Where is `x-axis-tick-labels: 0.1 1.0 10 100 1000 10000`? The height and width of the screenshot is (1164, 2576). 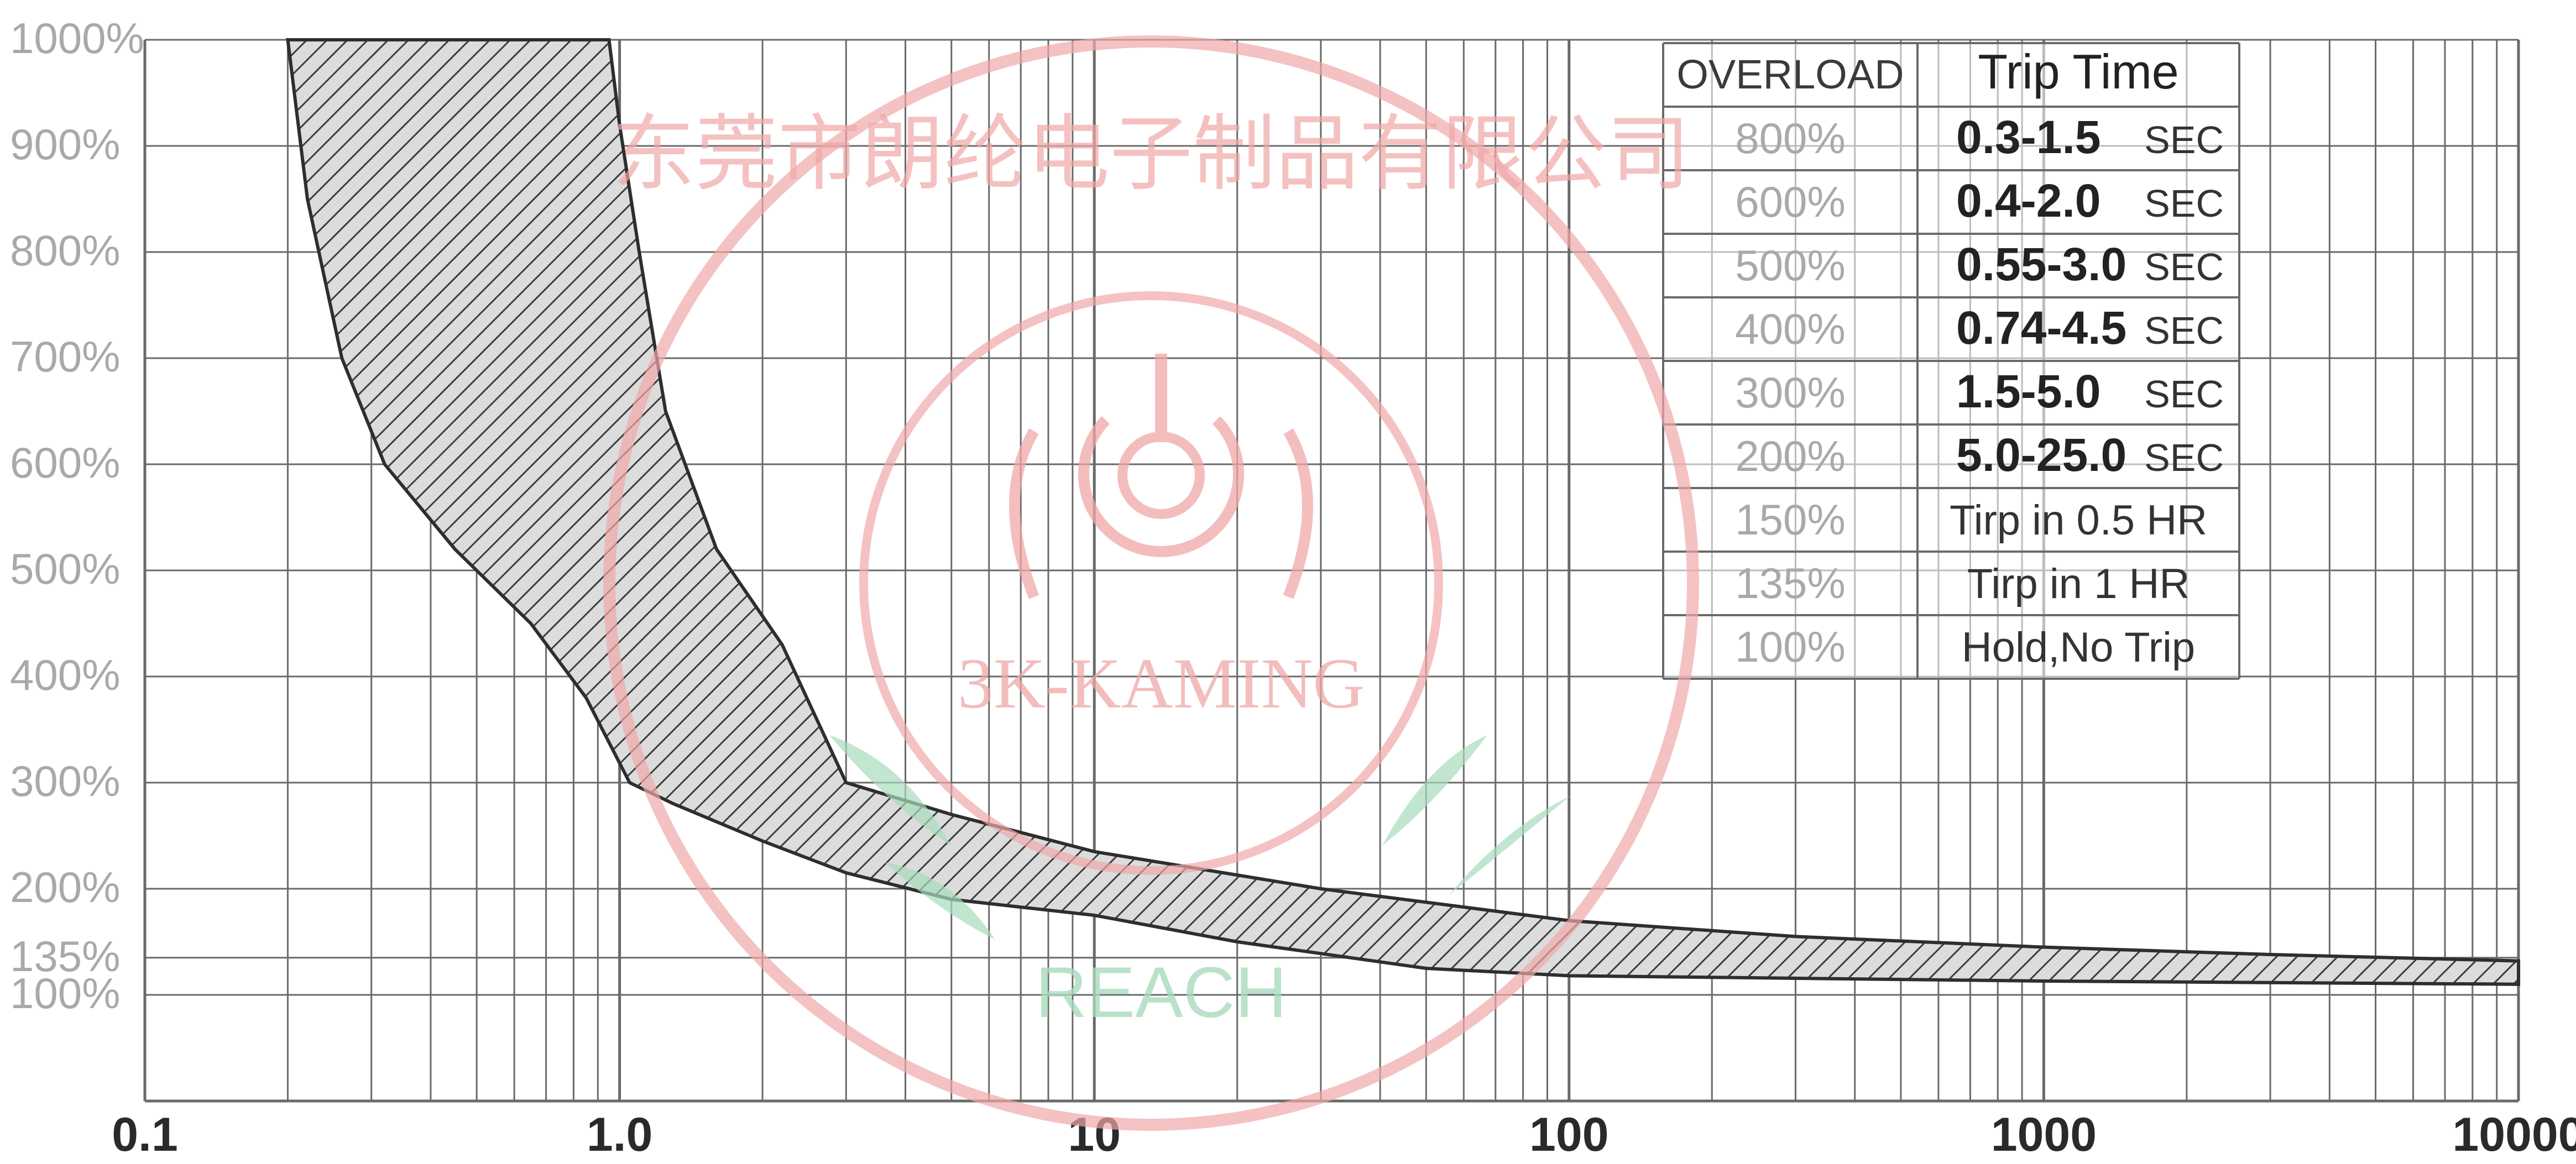
x-axis-tick-labels: 0.1 1.0 10 100 1000 10000 is located at coordinates (1344, 1134).